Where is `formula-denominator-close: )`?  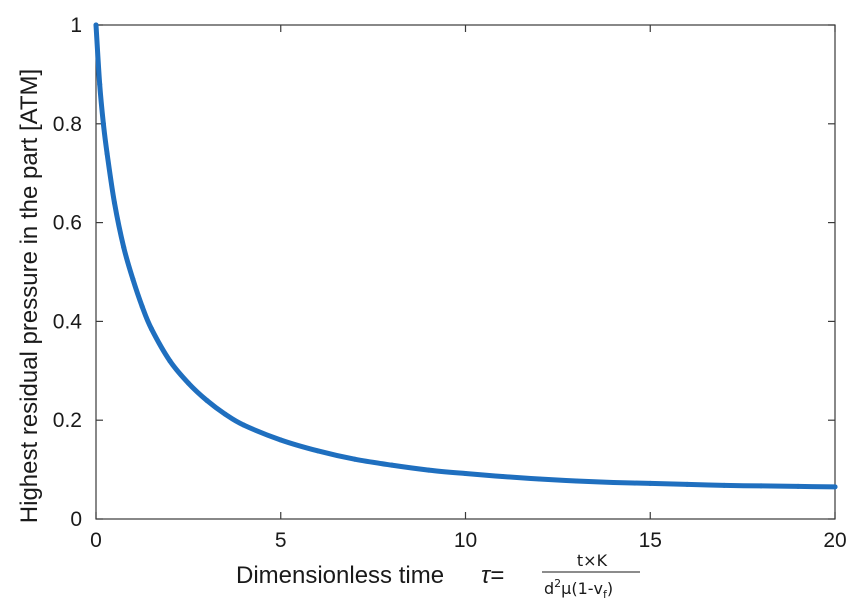
formula-denominator-close: ) is located at coordinates (610, 588).